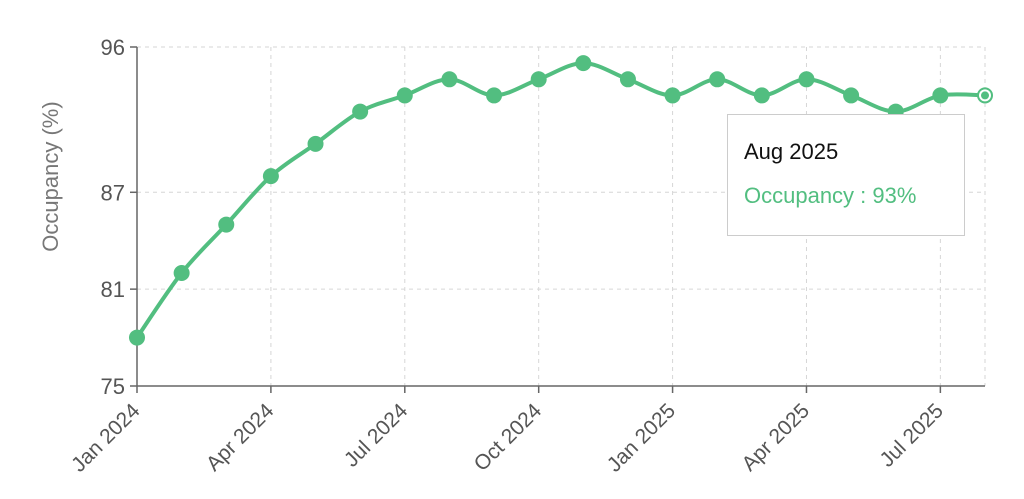  I want to click on tooltip-series-label: Occupancy, so click(799, 195).